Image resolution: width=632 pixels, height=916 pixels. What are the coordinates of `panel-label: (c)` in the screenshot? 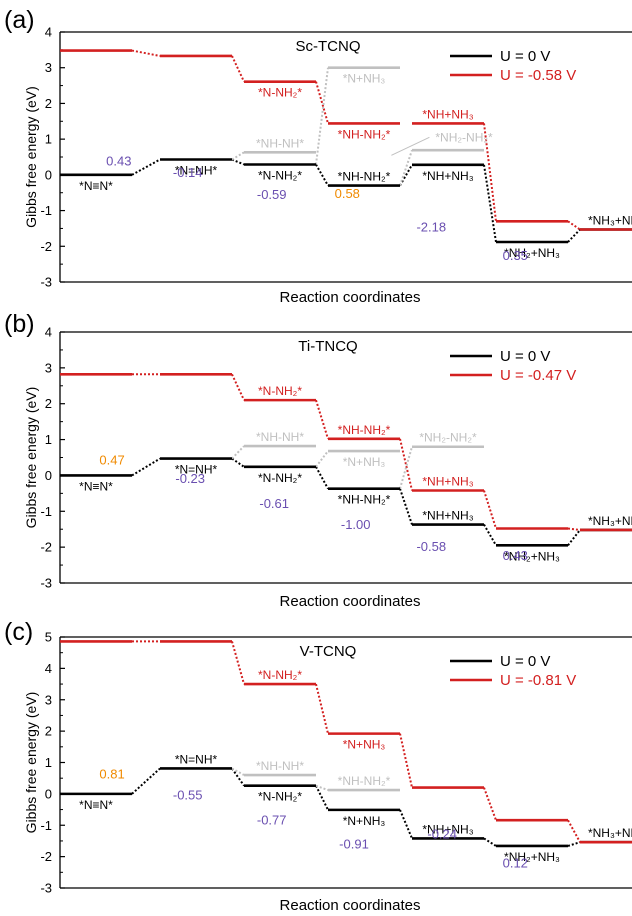 It's located at (18, 632).